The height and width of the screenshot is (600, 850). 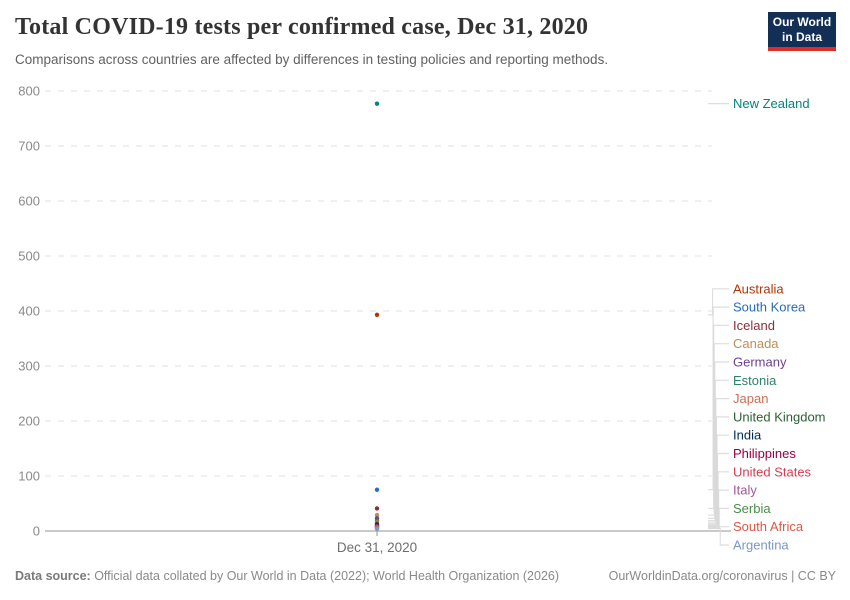 I want to click on y-tick-label: 300, so click(x=29, y=366).